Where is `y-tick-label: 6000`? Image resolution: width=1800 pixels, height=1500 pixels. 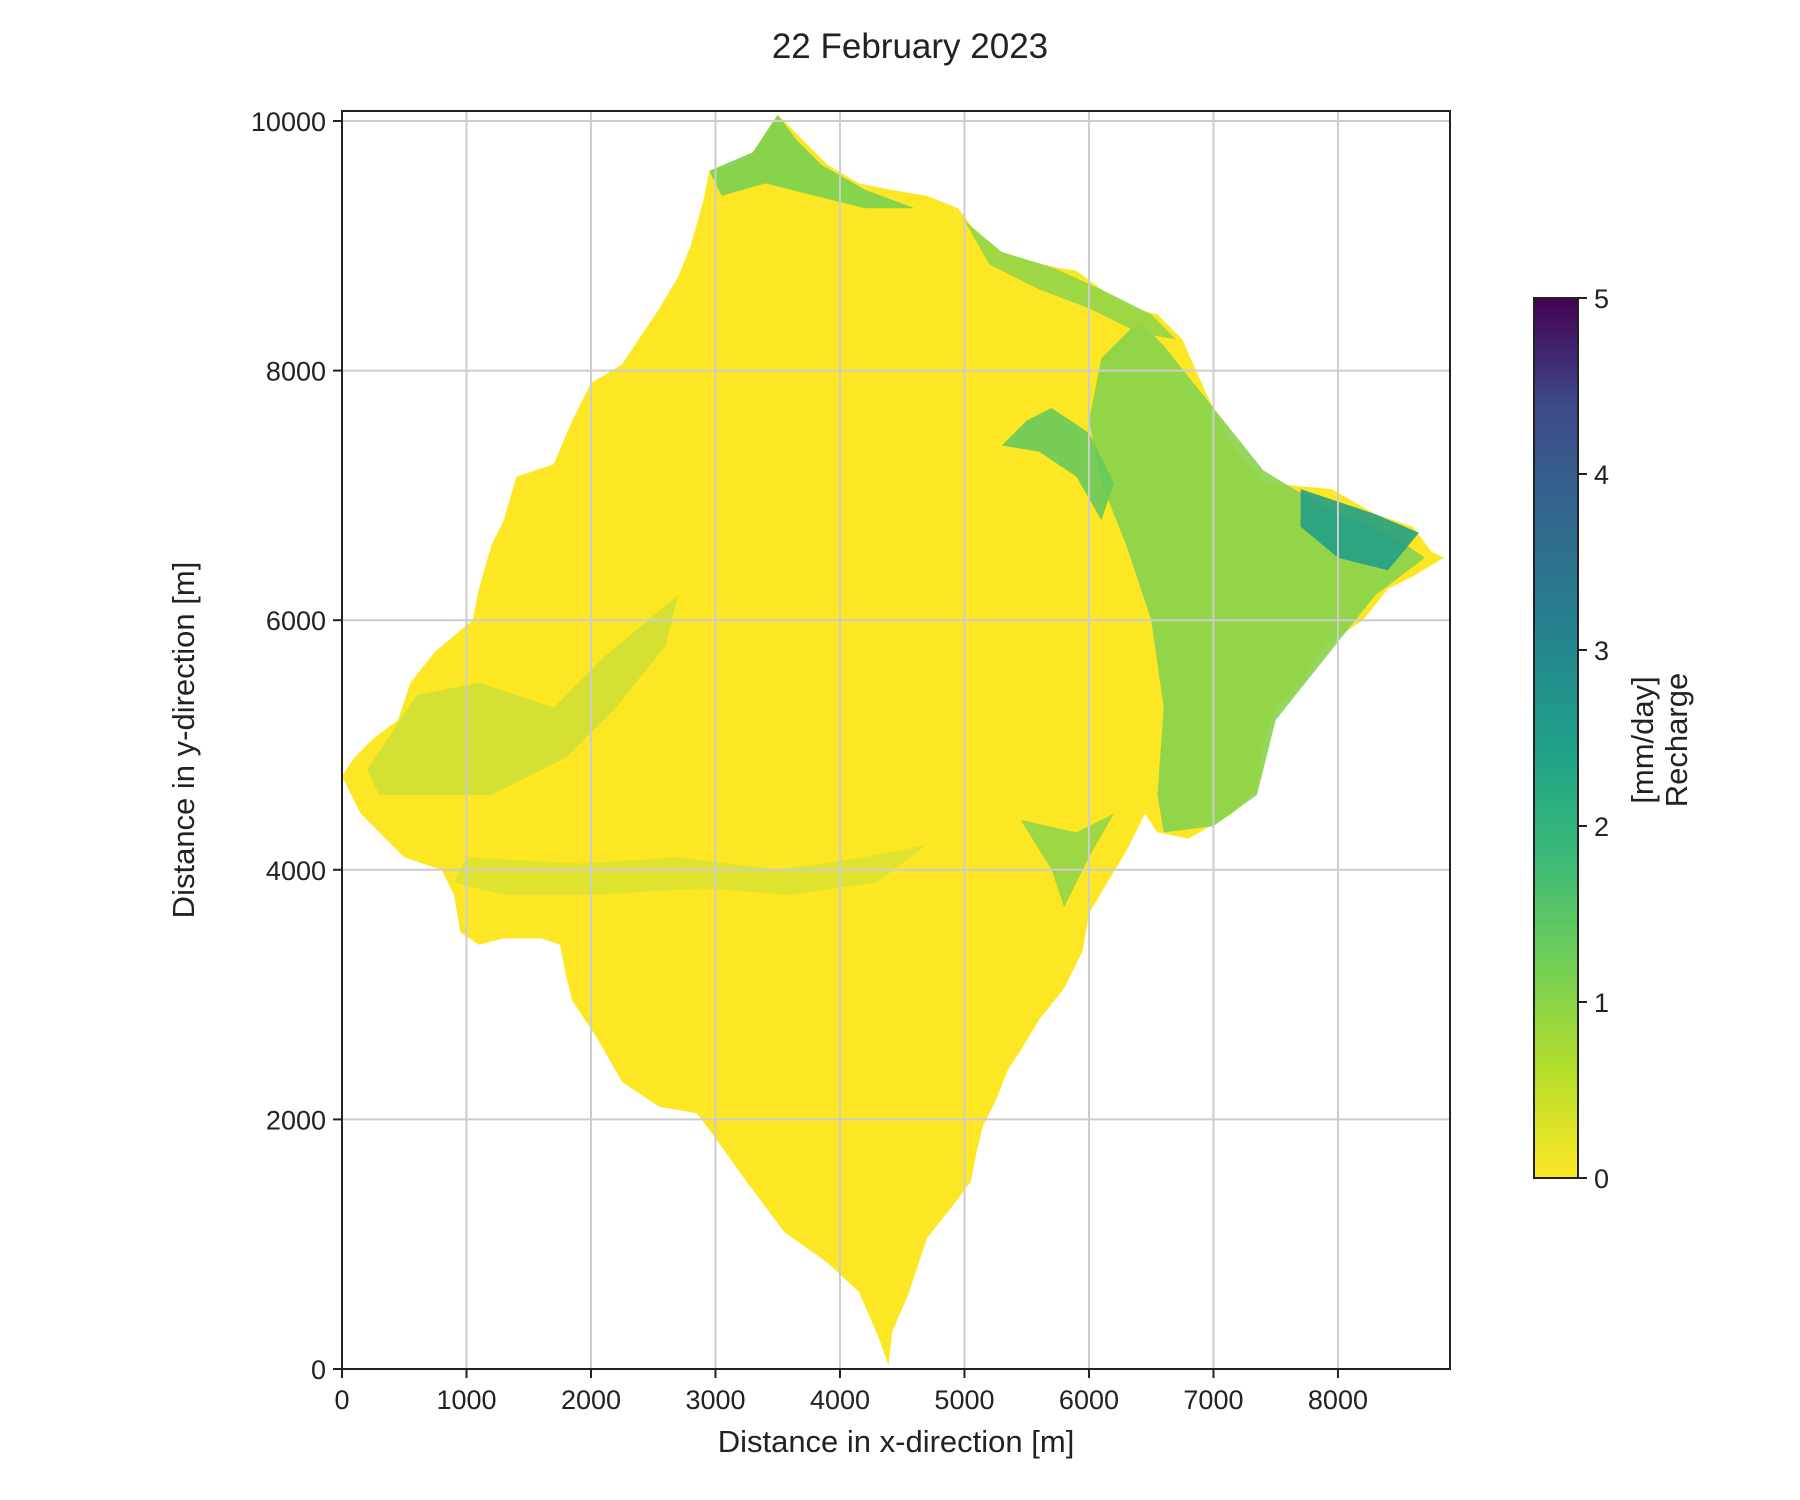
y-tick-label: 6000 is located at coordinates (296, 621).